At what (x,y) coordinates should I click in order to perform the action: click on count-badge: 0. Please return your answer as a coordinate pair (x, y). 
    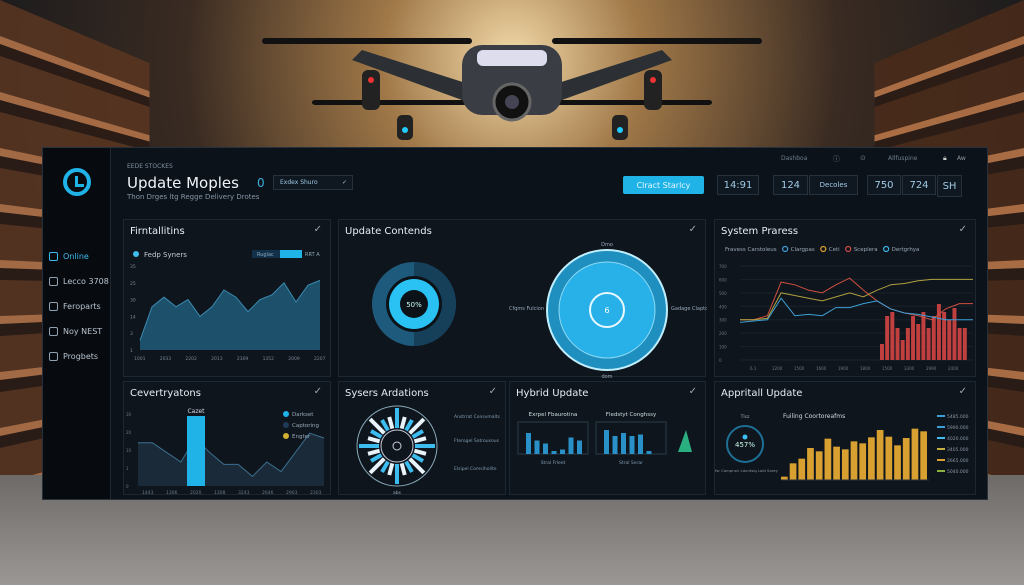
    Looking at the image, I should click on (261, 183).